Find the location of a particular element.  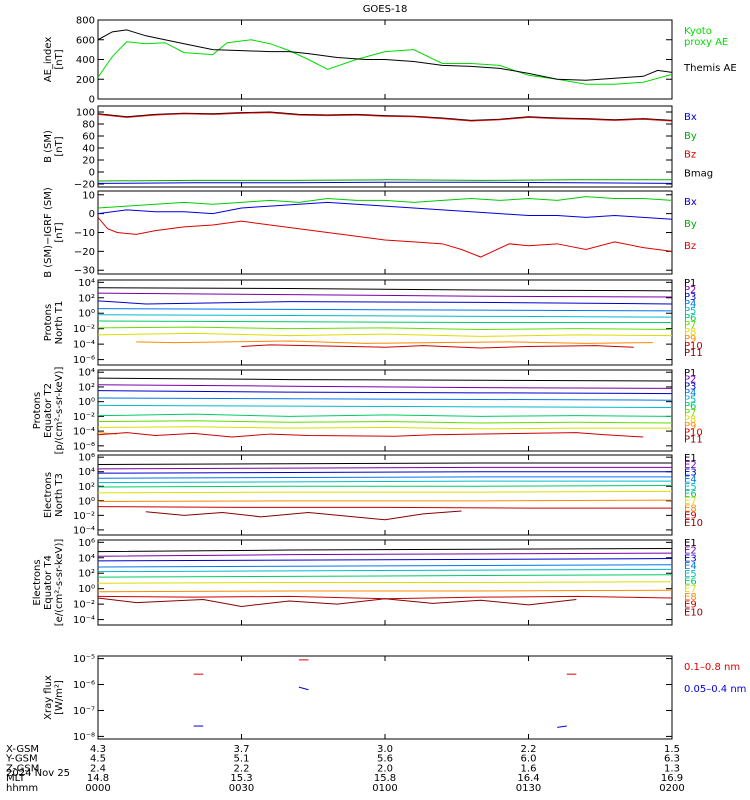

y-tick-label: 10⁻² is located at coordinates (84, 605).